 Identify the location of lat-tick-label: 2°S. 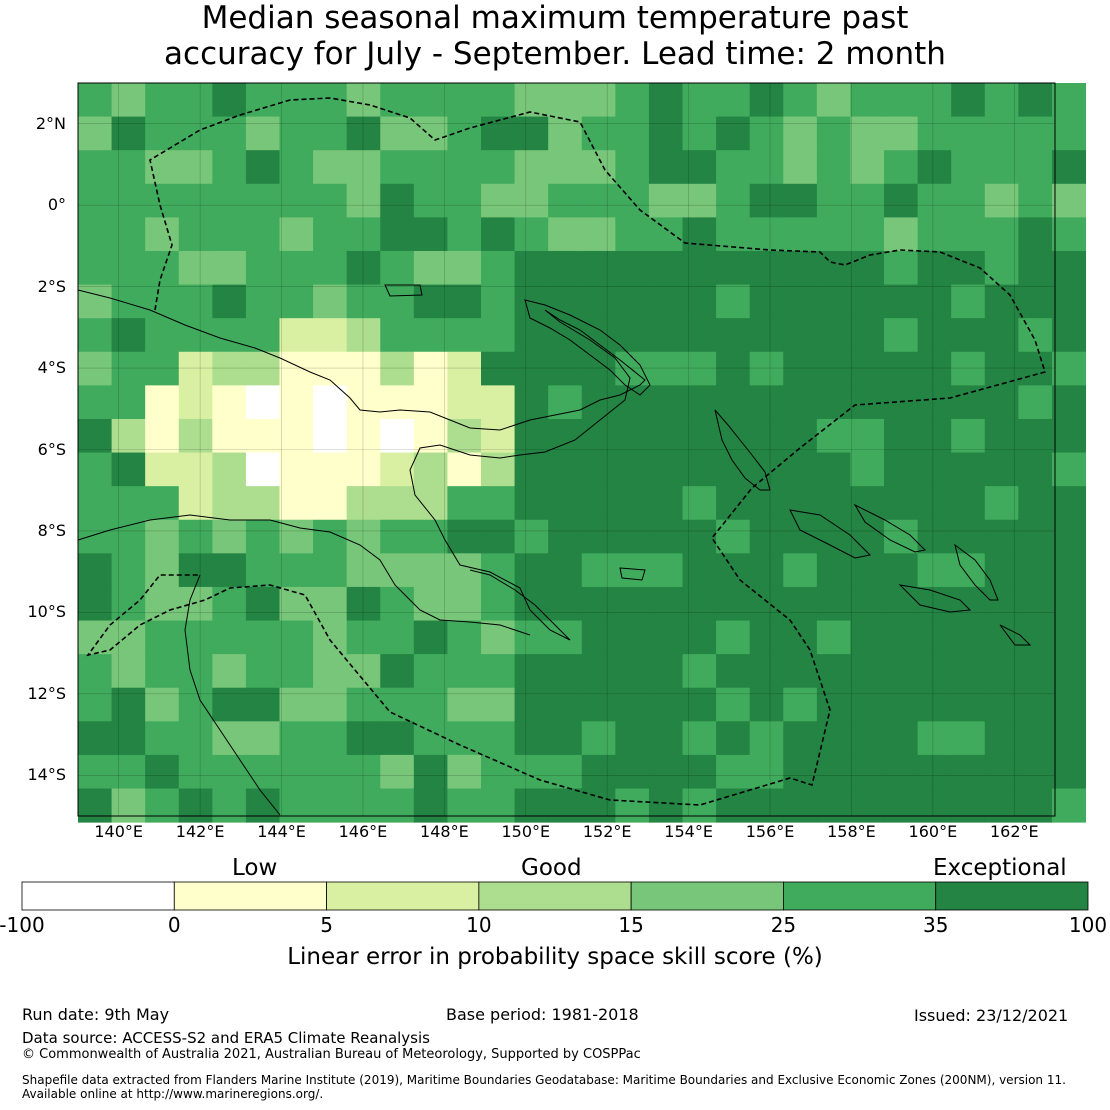
(51, 286).